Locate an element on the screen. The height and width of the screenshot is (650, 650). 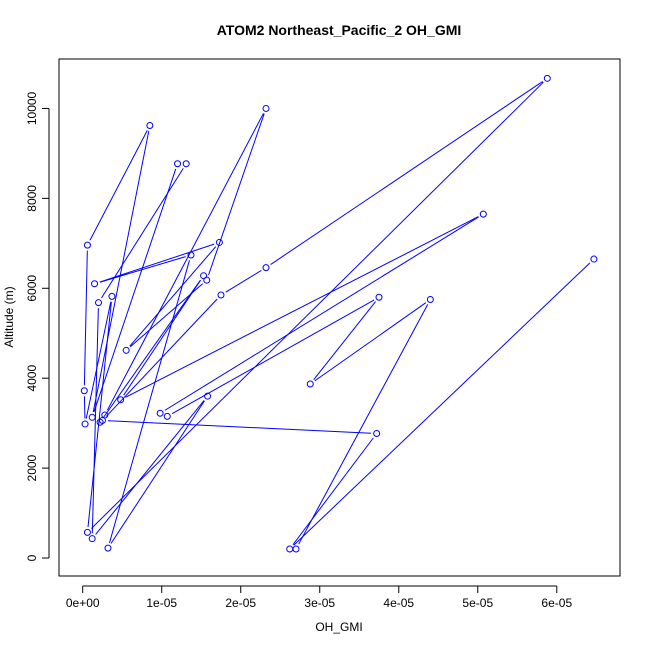
y-tick-label: 10000 is located at coordinates (32, 108).